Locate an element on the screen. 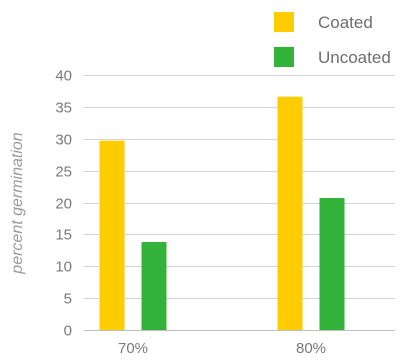 This screenshot has height=361, width=409. x-tick-label-1: 80% is located at coordinates (311, 348).